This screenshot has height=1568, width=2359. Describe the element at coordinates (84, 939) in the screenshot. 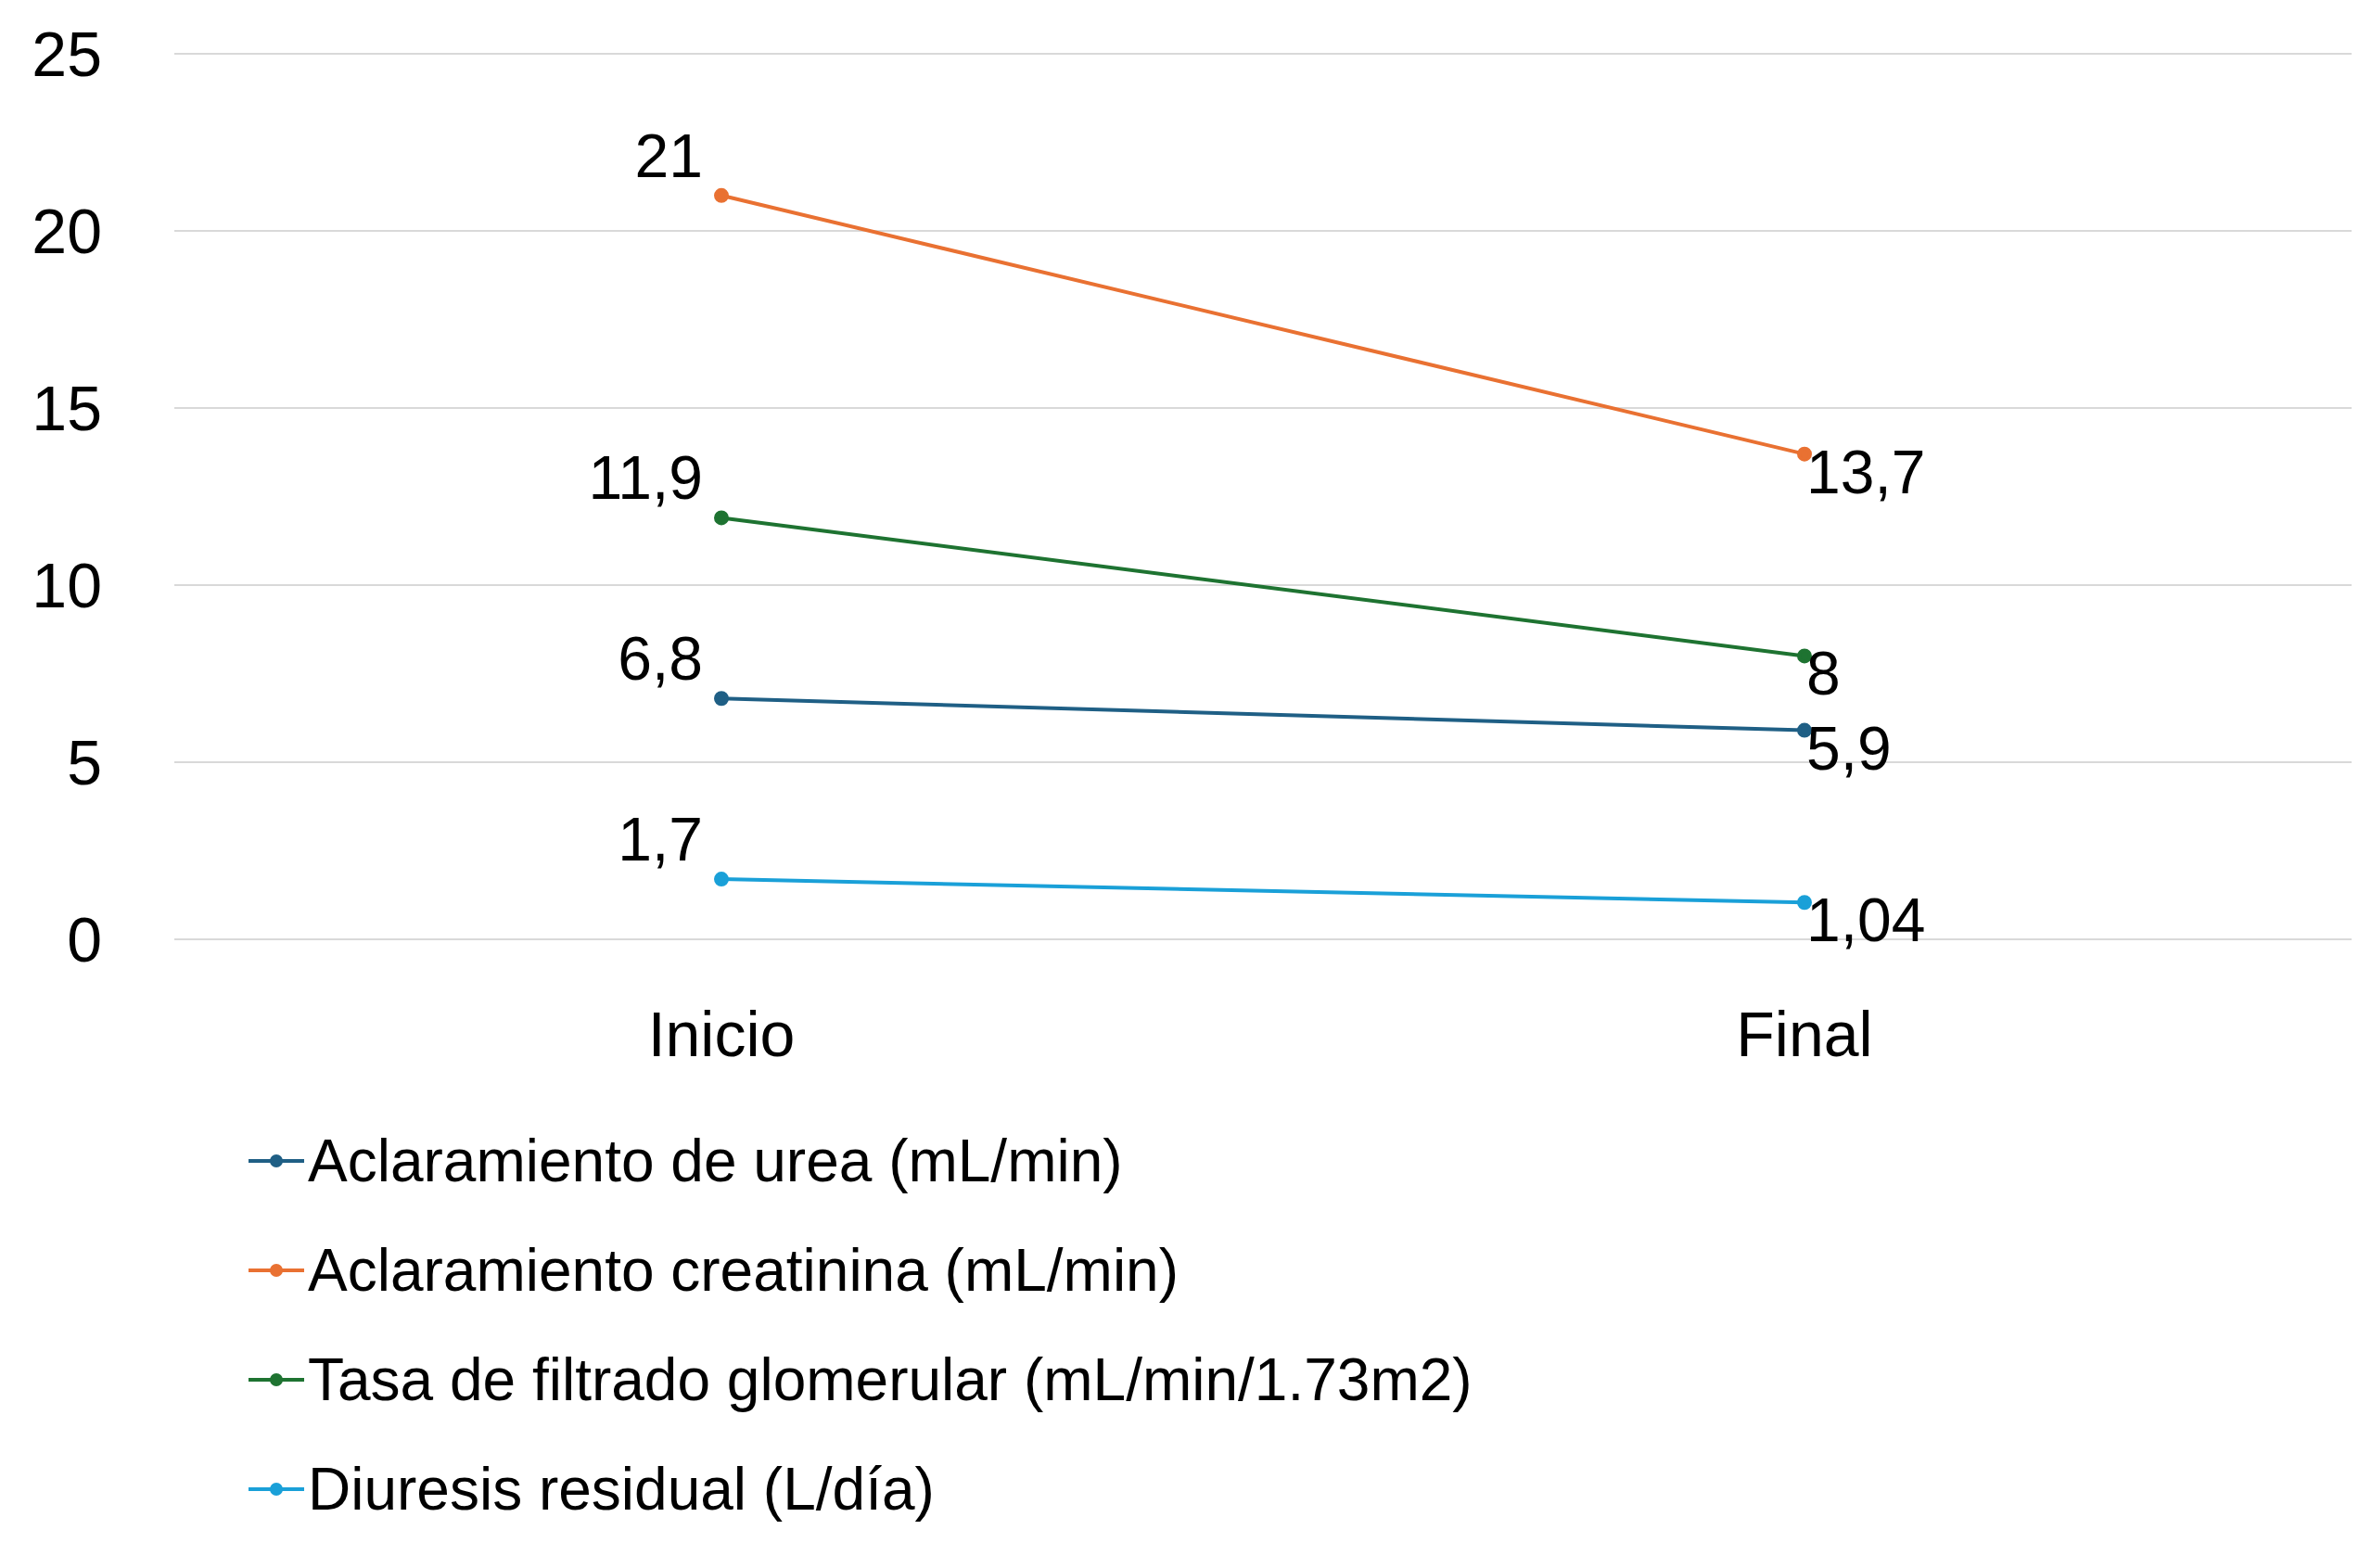

I see `y-tick-label: 0` at that location.